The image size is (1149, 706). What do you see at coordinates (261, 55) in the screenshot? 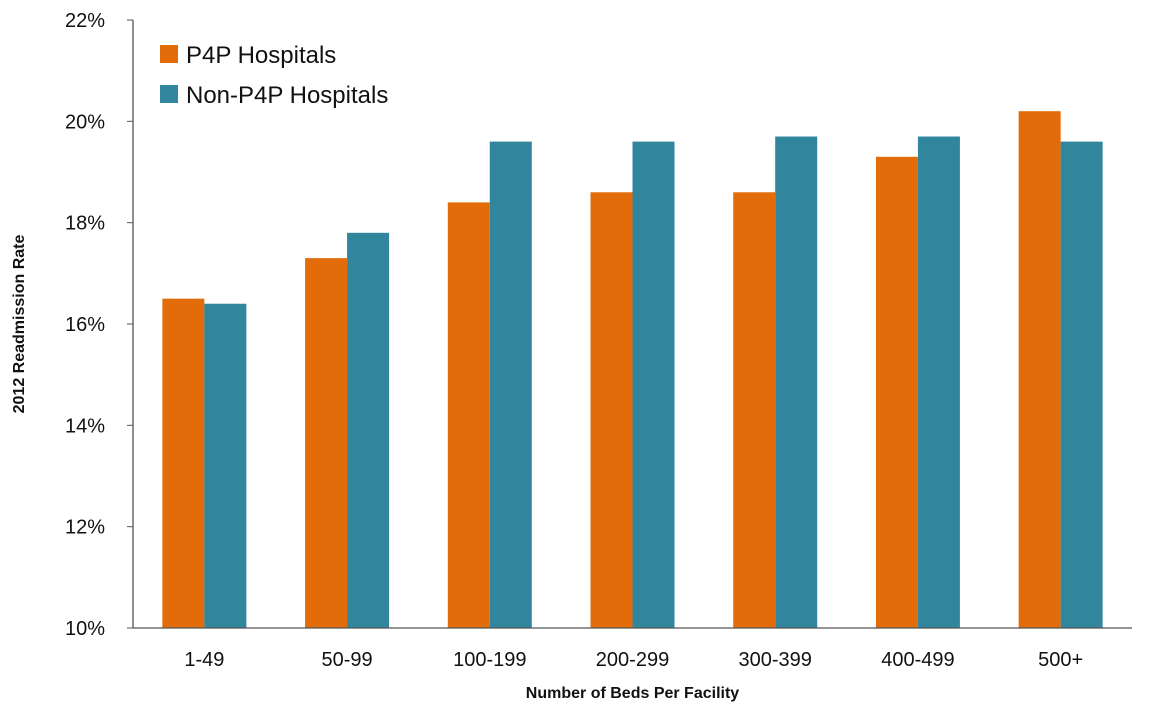
I see `legend-label: P4P Hospitals` at bounding box center [261, 55].